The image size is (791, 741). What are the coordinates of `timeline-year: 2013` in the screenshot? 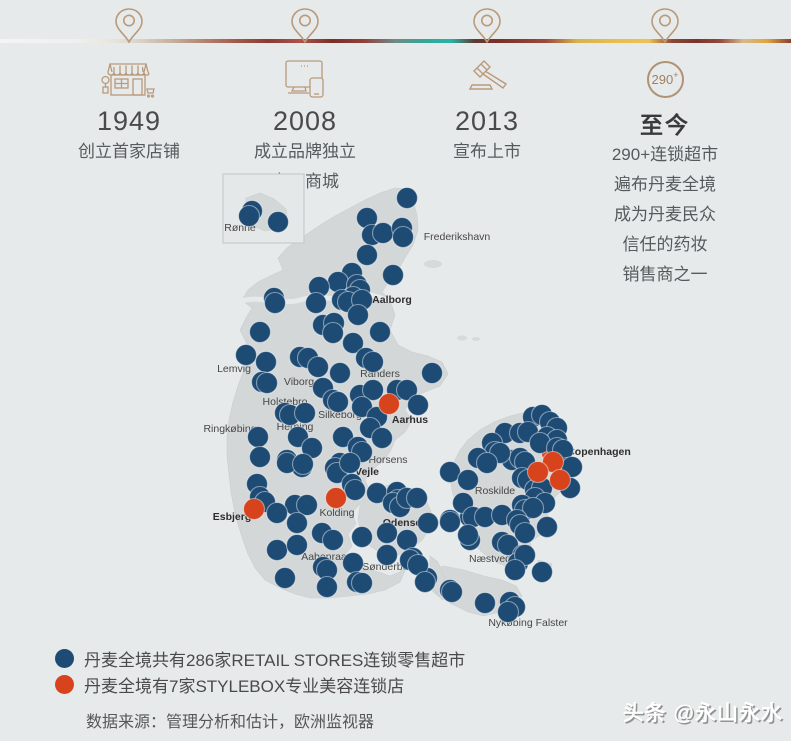 It's located at (487, 121).